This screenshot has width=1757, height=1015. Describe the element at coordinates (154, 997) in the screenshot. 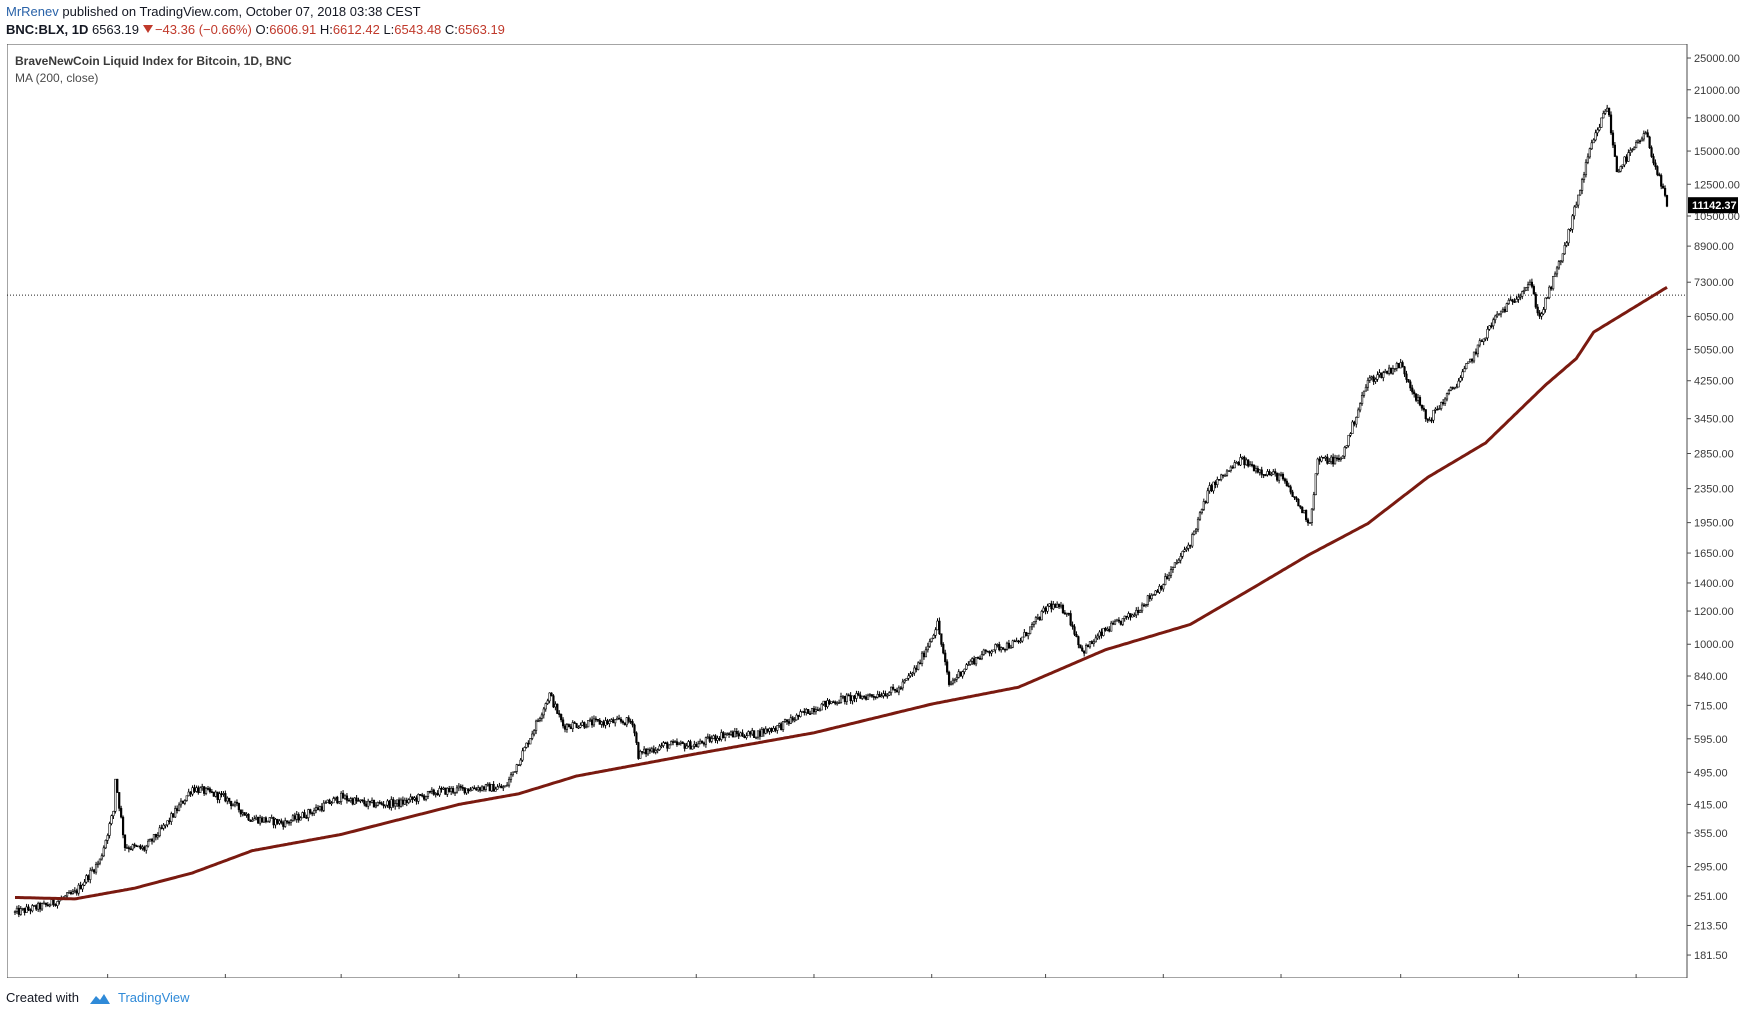

I see `tradingview-brand-link: TradingView` at that location.